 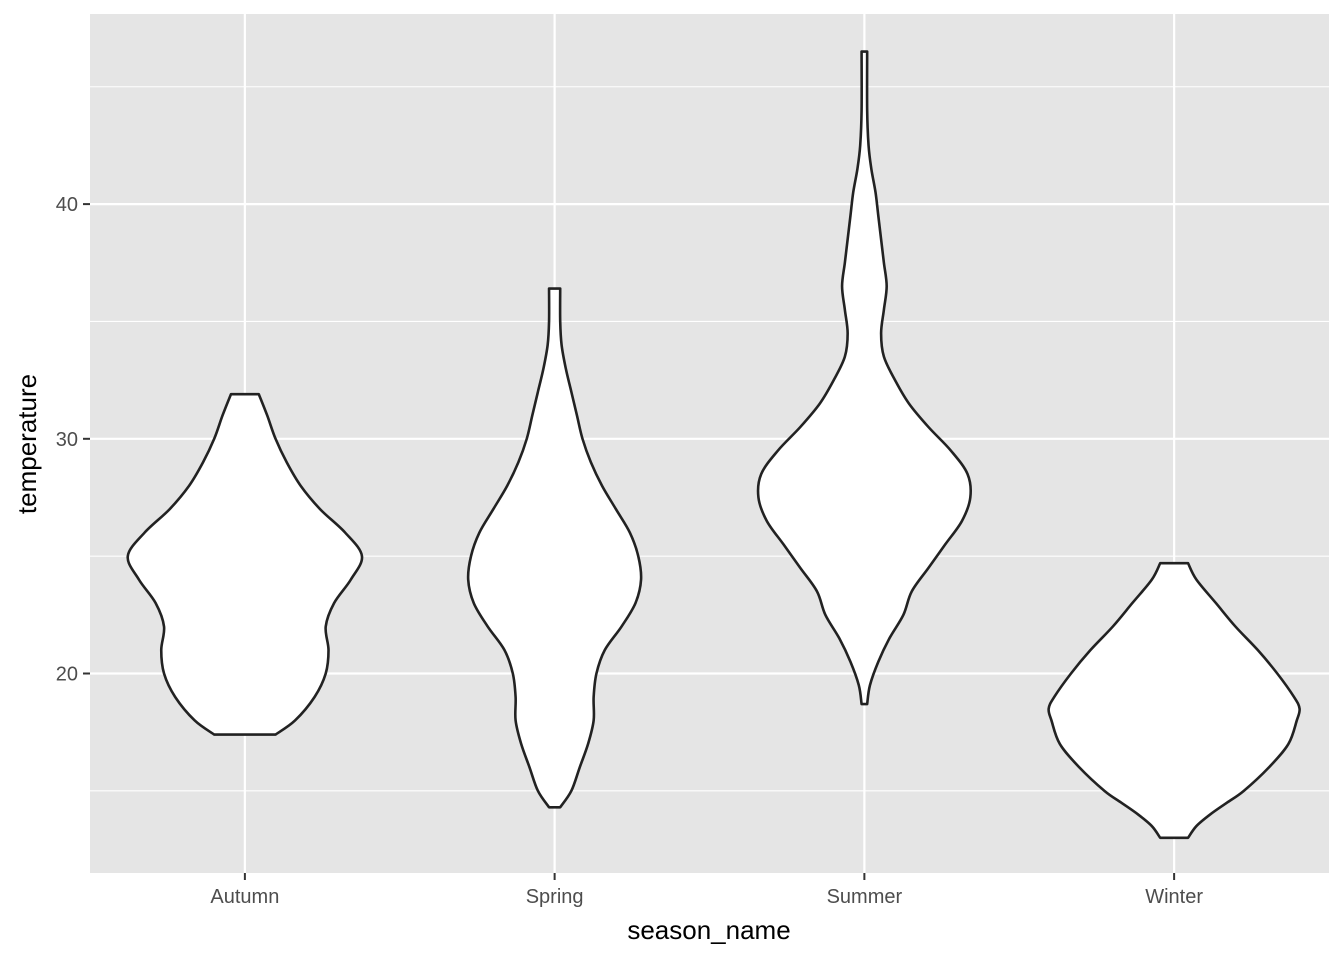 I want to click on y-axis-title: temperature, so click(x=27, y=444).